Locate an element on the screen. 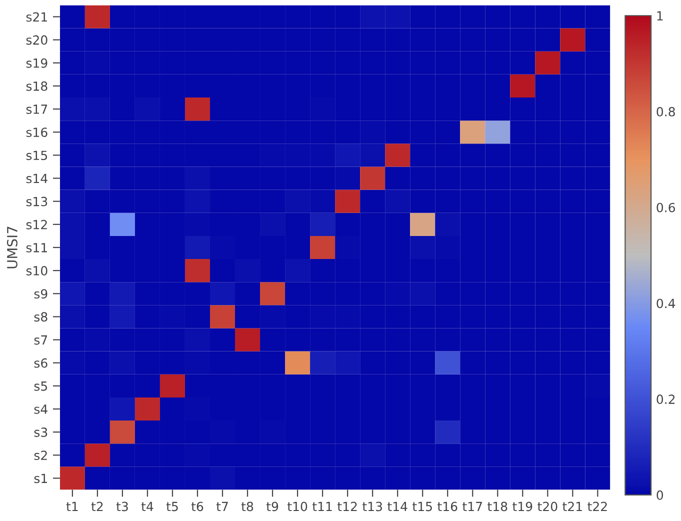 The image size is (681, 521). x-tick-label: t19 is located at coordinates (522, 507).